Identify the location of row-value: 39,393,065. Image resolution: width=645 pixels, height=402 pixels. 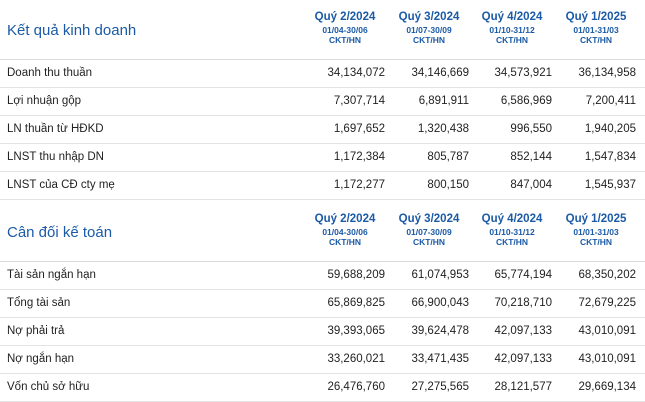
(356, 331).